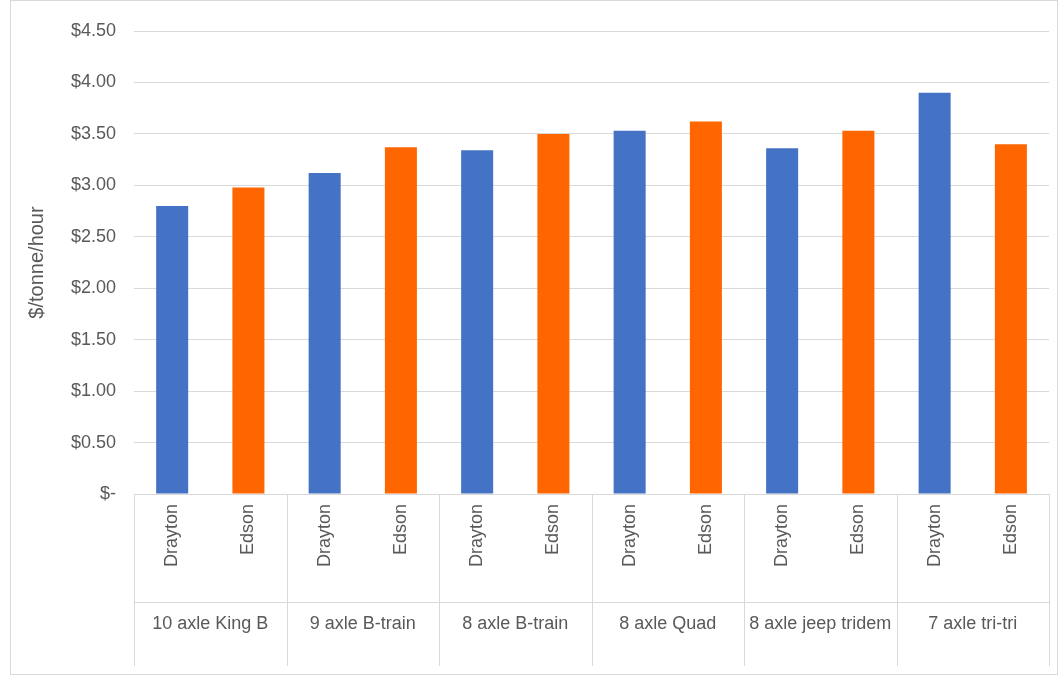 The image size is (1060, 677). Describe the element at coordinates (94, 338) in the screenshot. I see `y-tick-label: $1.50` at that location.